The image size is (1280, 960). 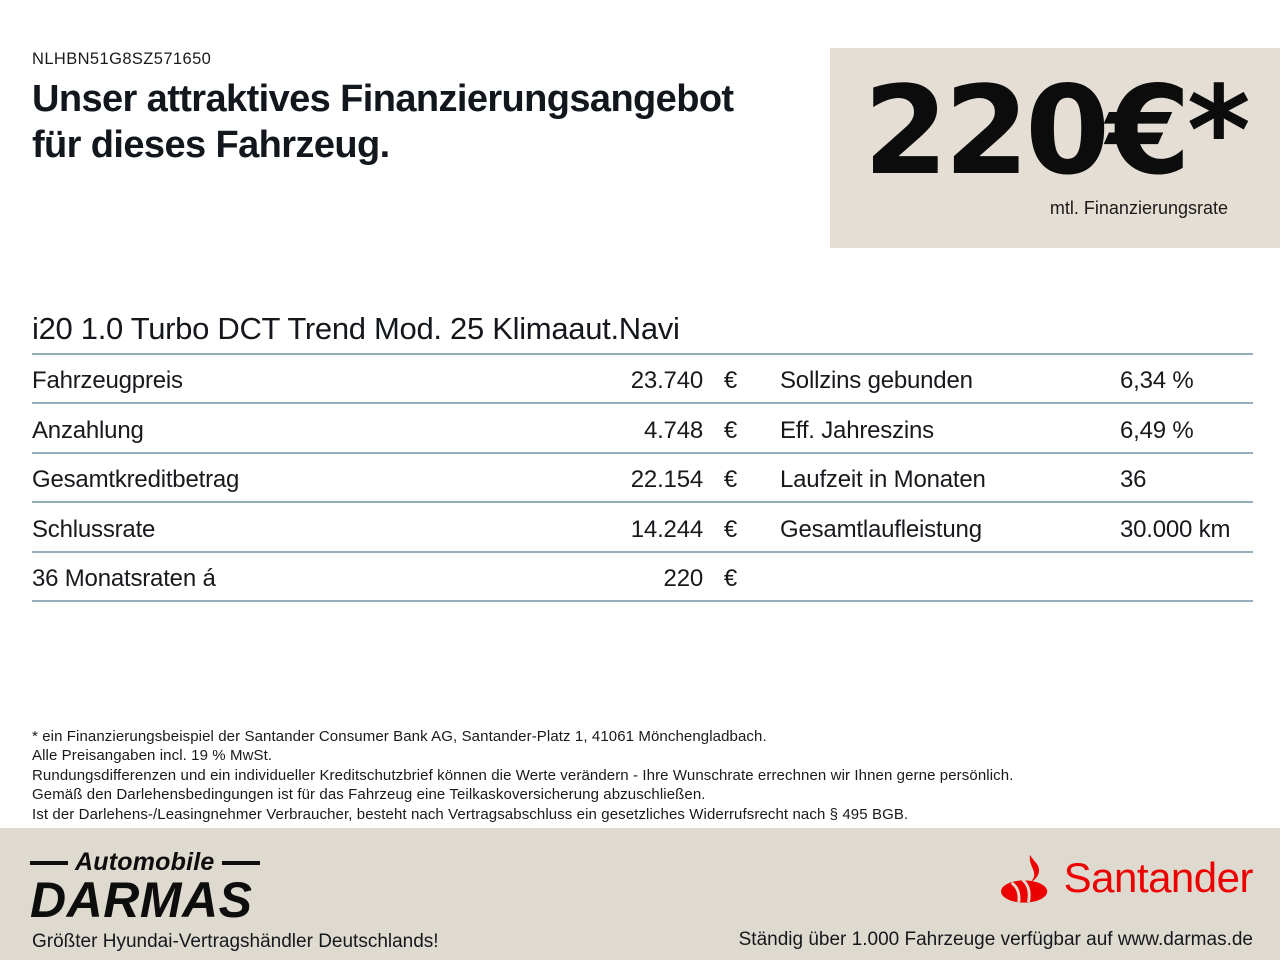 I want to click on santander-flame-icon, so click(x=1023, y=878).